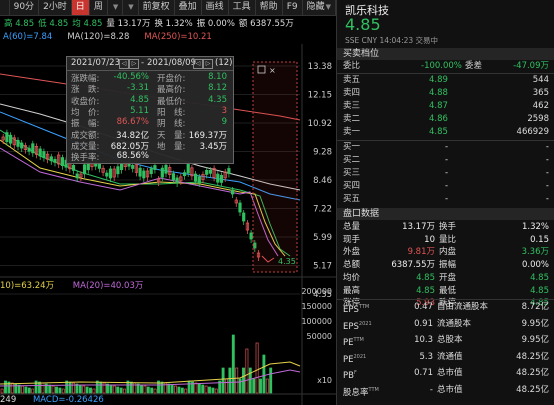  What do you see at coordinates (538, 119) in the screenshot?
I see `sell-level-volume: 2598` at bounding box center [538, 119].